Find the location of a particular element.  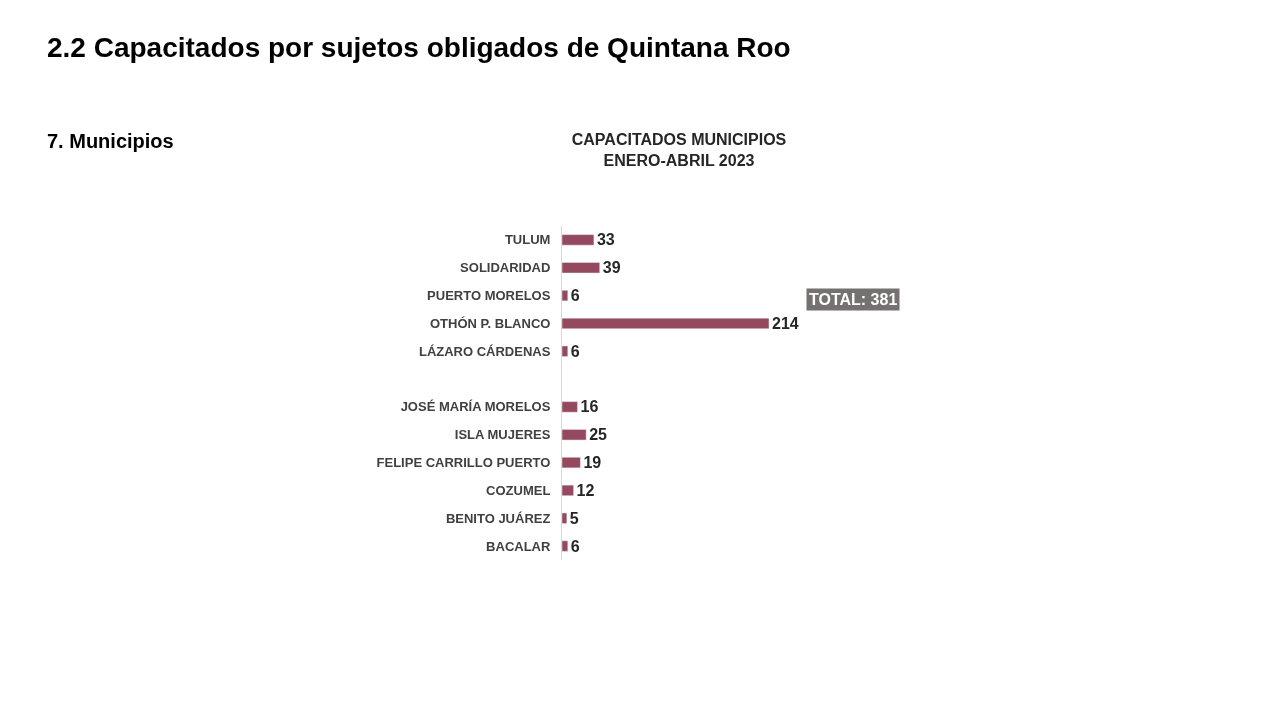

y-tick-label: JOSÉ MARÍA MORELOS is located at coordinates (475, 407).